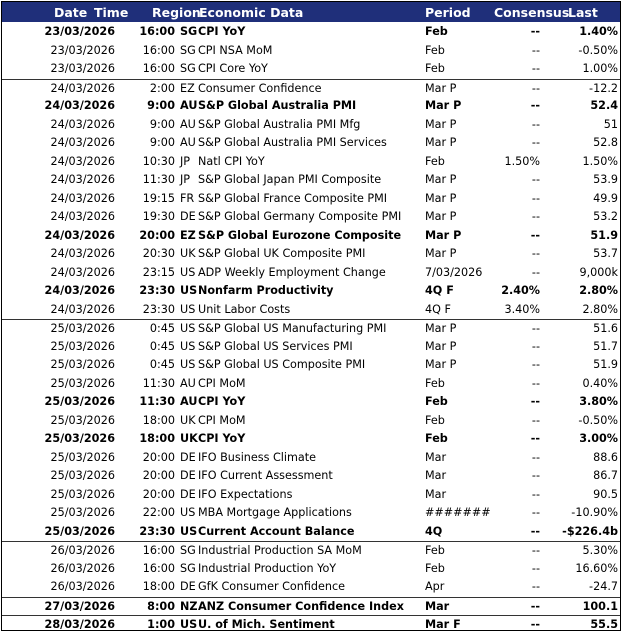  What do you see at coordinates (605, 328) in the screenshot?
I see `cell-last: 51.6` at bounding box center [605, 328].